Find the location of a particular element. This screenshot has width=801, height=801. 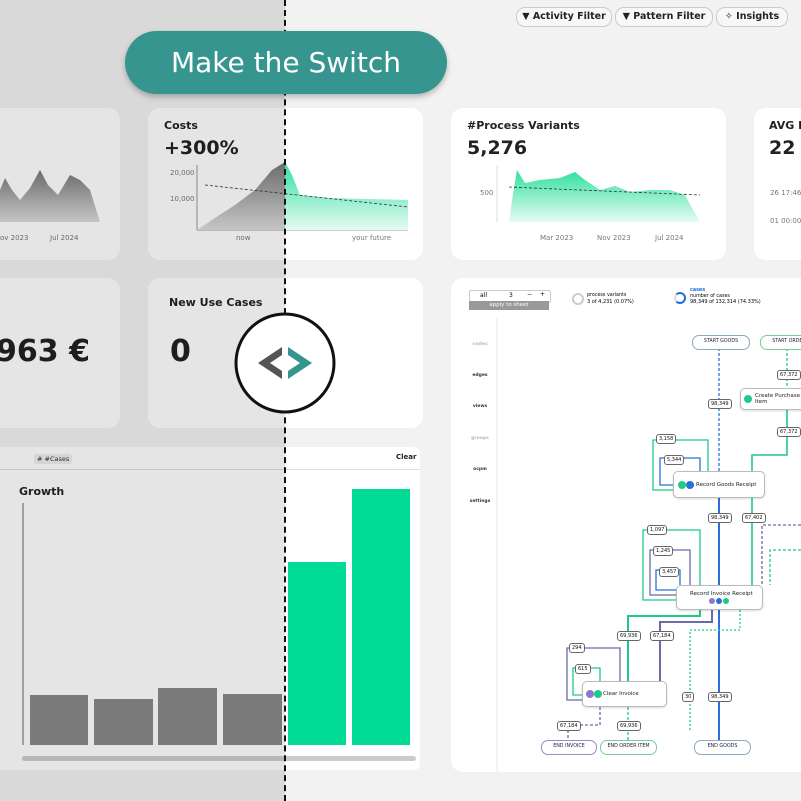

edge-label: 294 is located at coordinates (577, 648).